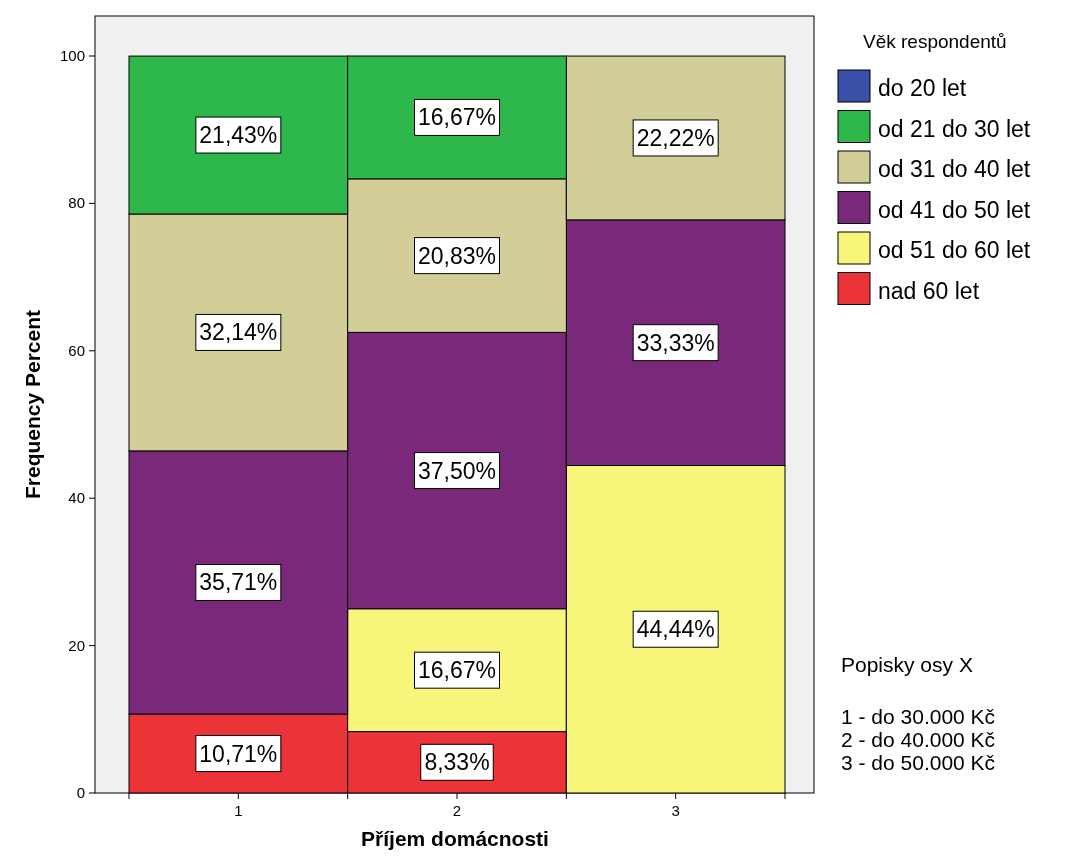 This screenshot has height=863, width=1069. Describe the element at coordinates (675, 342) in the screenshot. I see `data-label: 33,33%` at that location.